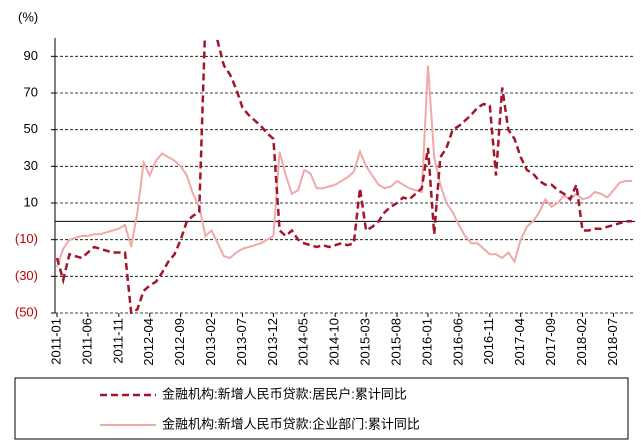 The width and height of the screenshot is (641, 444). What do you see at coordinates (28, 16) in the screenshot?
I see `y-unit-label: (%)` at bounding box center [28, 16].